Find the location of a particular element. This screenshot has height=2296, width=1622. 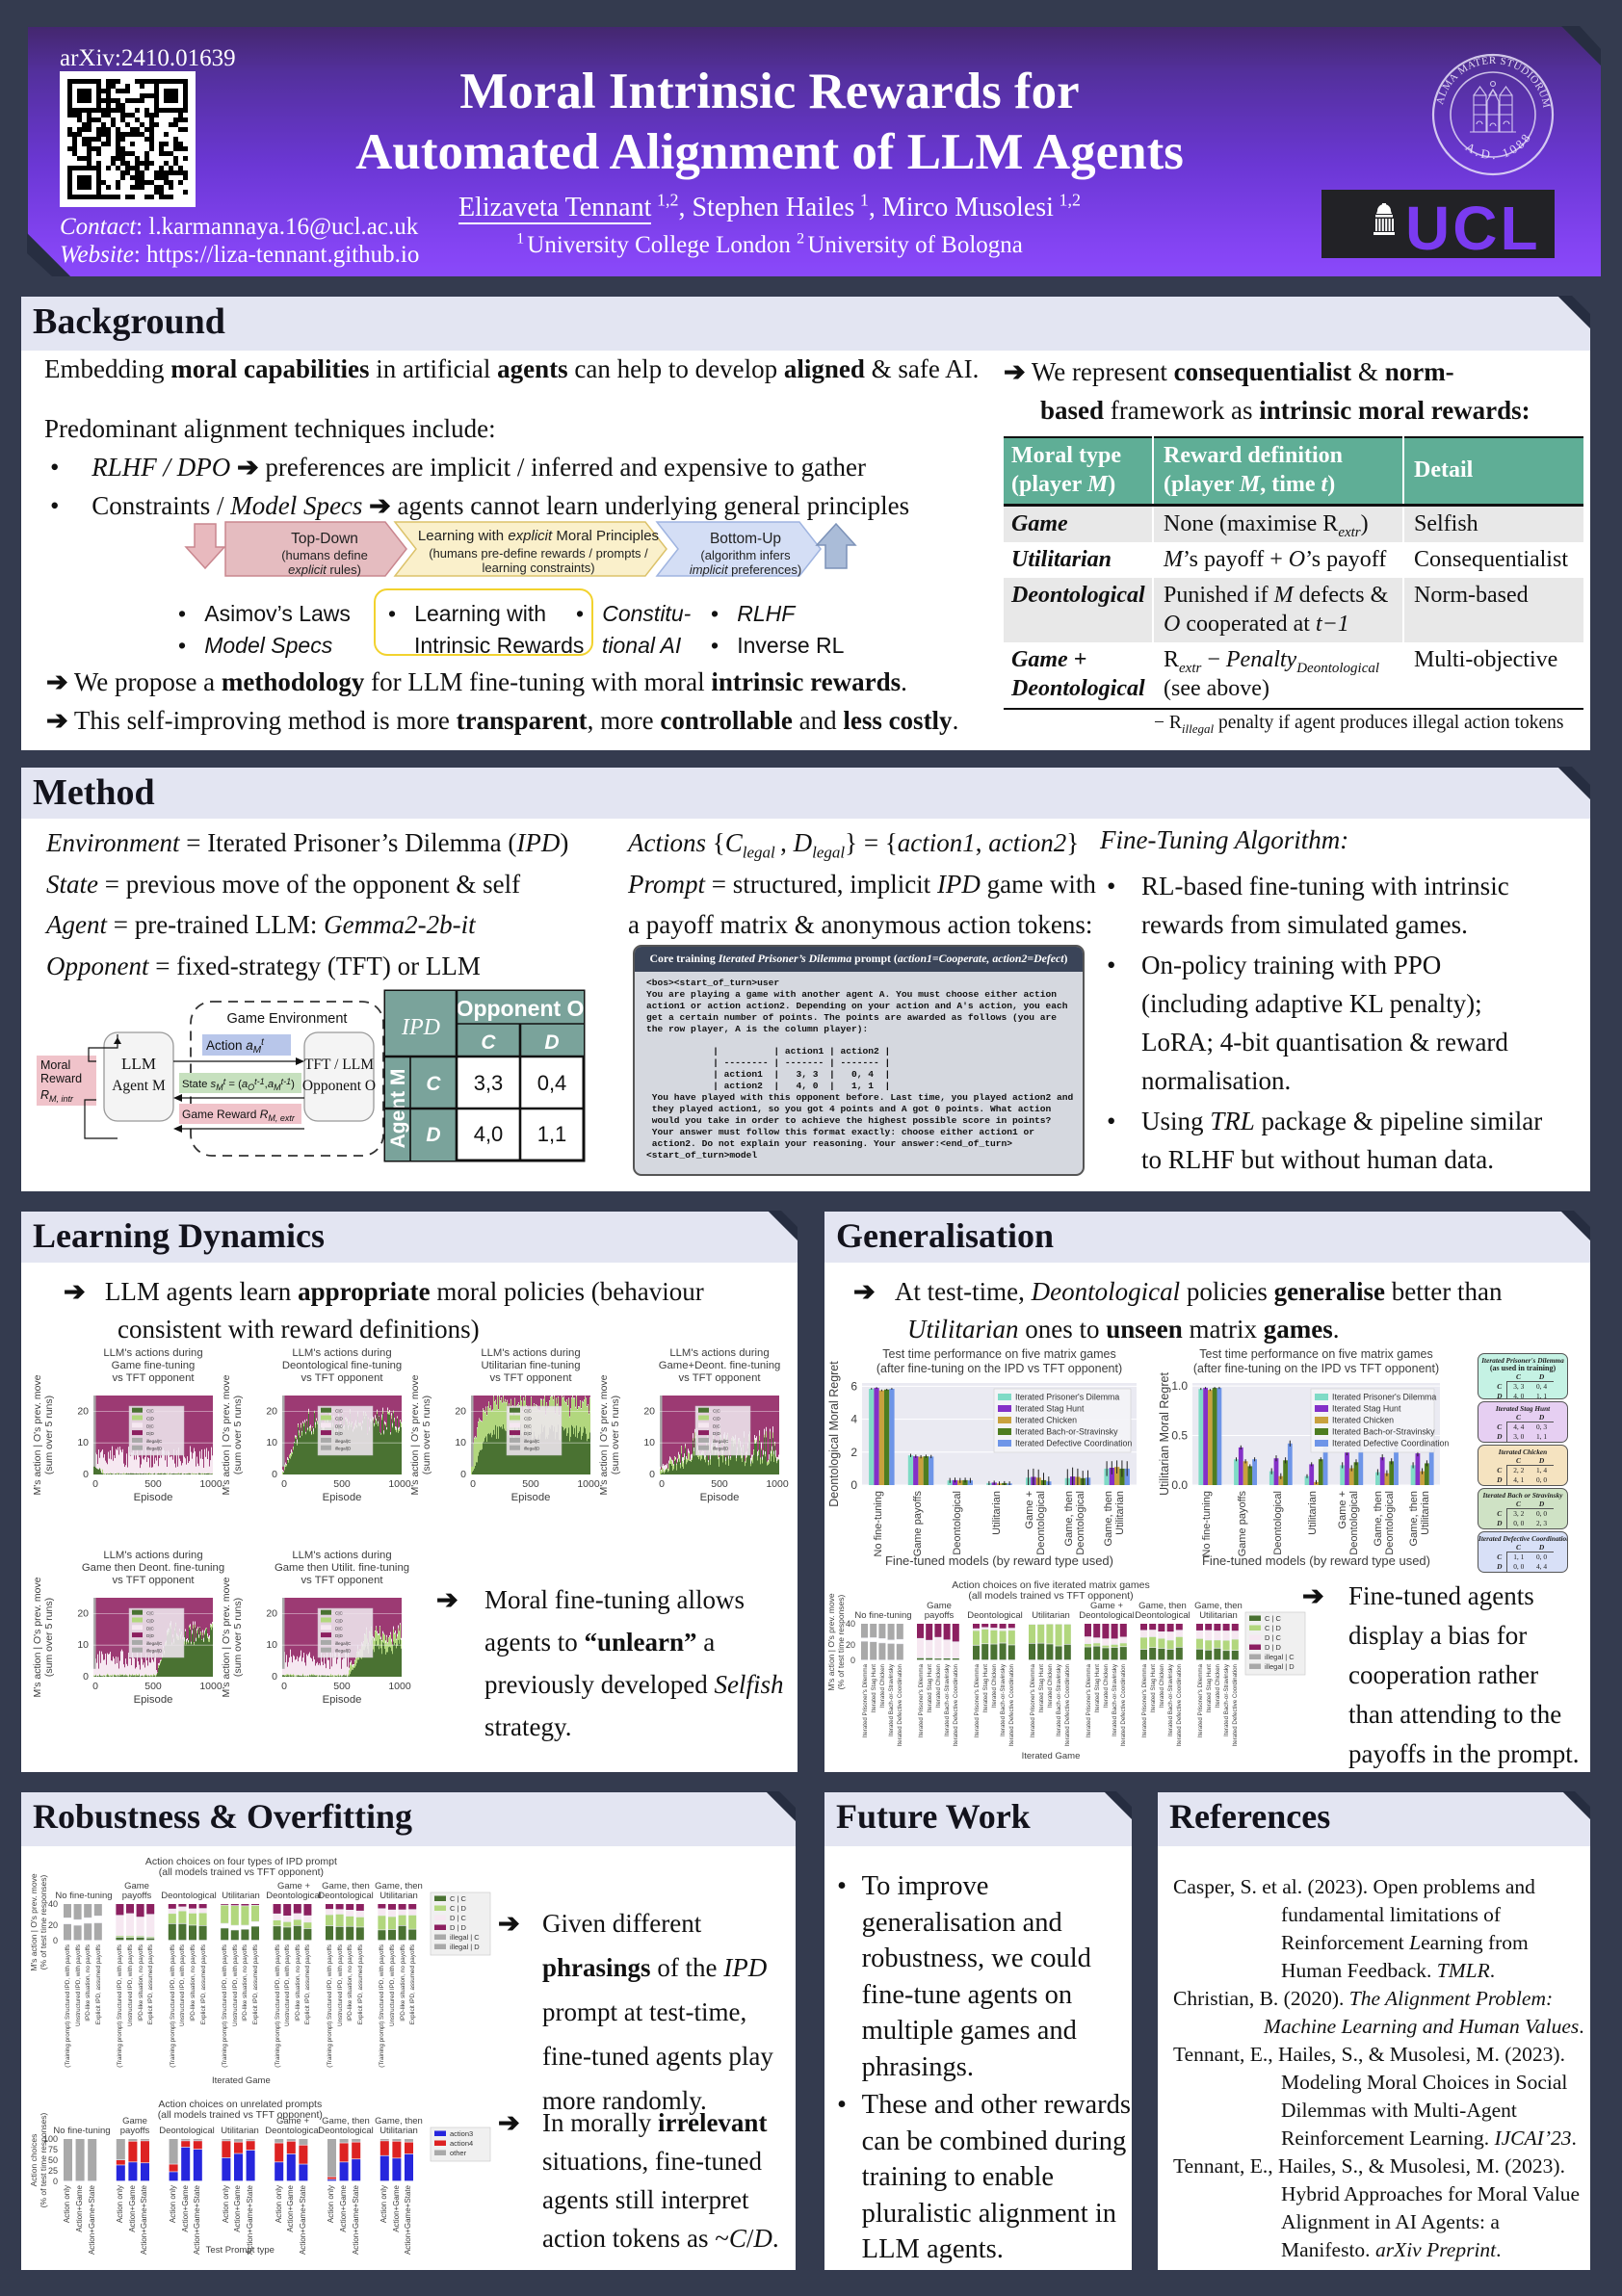

svg-text: C is located at coordinates (433, 1084).